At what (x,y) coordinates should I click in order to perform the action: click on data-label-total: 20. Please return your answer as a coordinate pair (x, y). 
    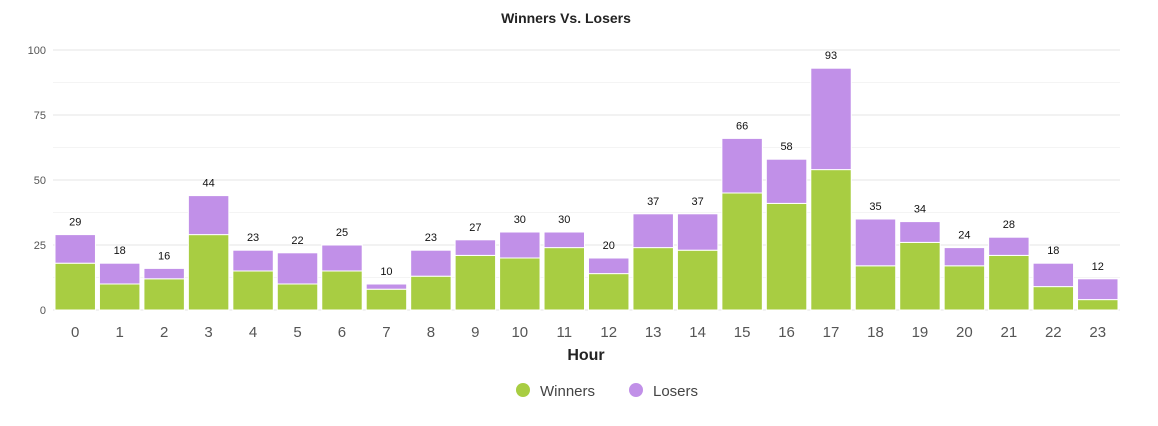
    Looking at the image, I should click on (609, 246).